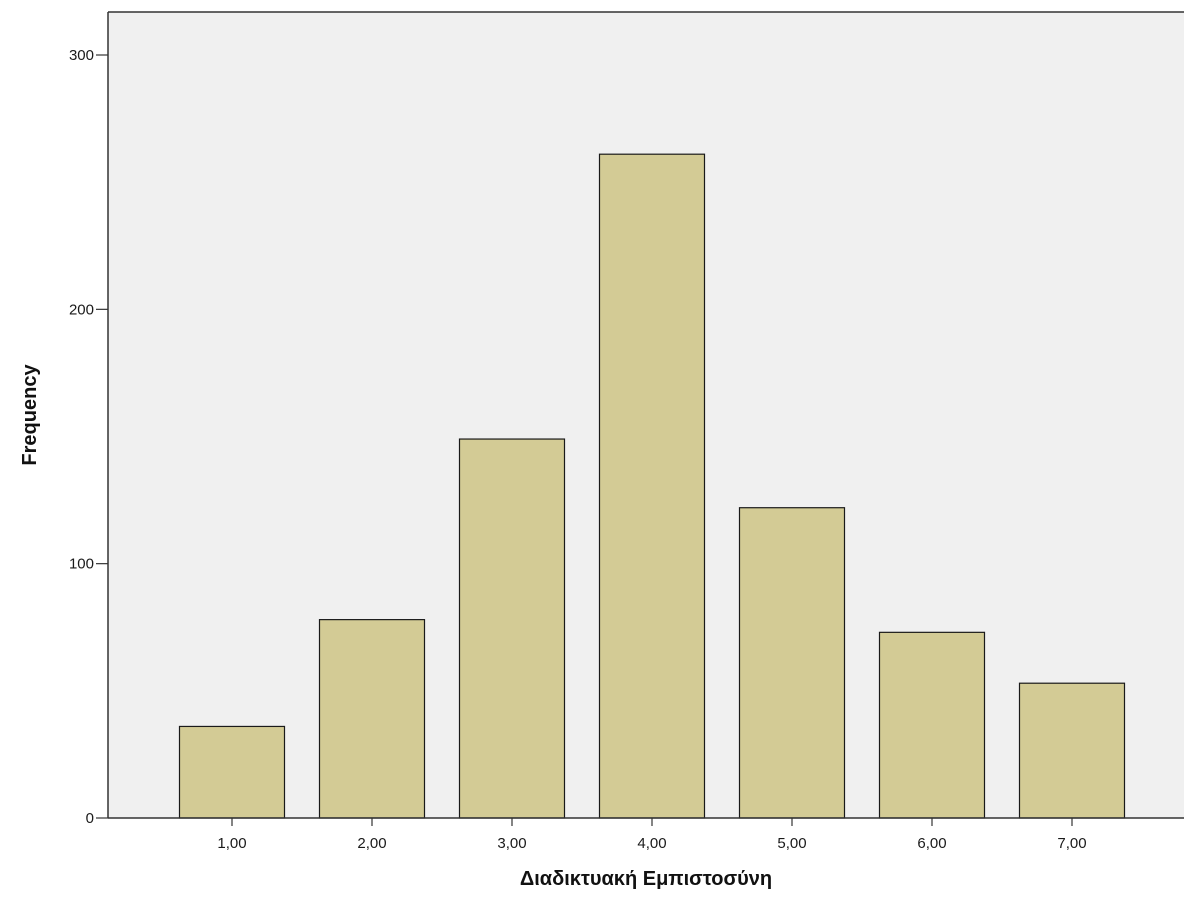 The image size is (1184, 906). What do you see at coordinates (1072, 750) in the screenshot?
I see `bar-7,00` at bounding box center [1072, 750].